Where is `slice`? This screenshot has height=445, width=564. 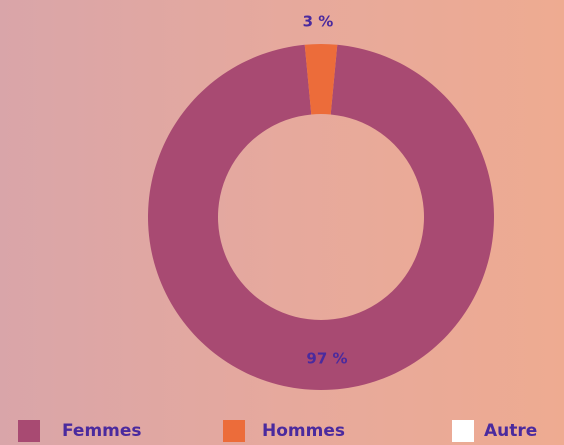 slice is located at coordinates (321, 79).